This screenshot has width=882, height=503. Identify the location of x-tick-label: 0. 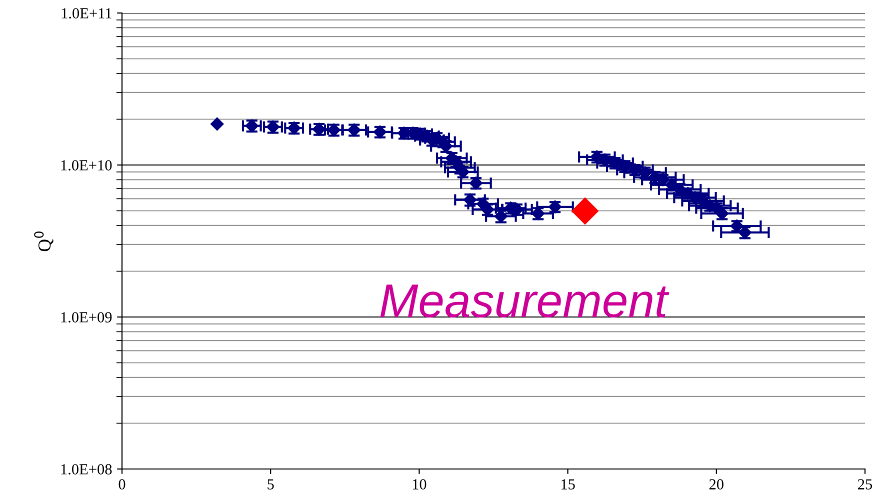
(122, 484).